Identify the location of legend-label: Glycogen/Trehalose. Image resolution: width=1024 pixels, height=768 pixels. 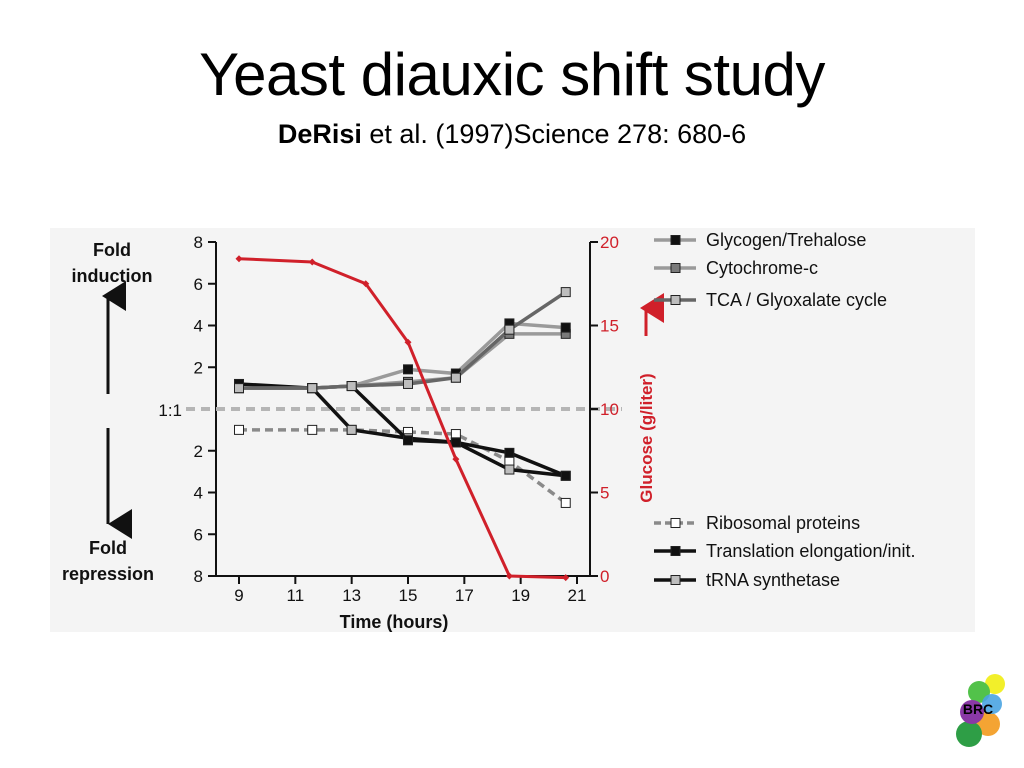
(786, 240).